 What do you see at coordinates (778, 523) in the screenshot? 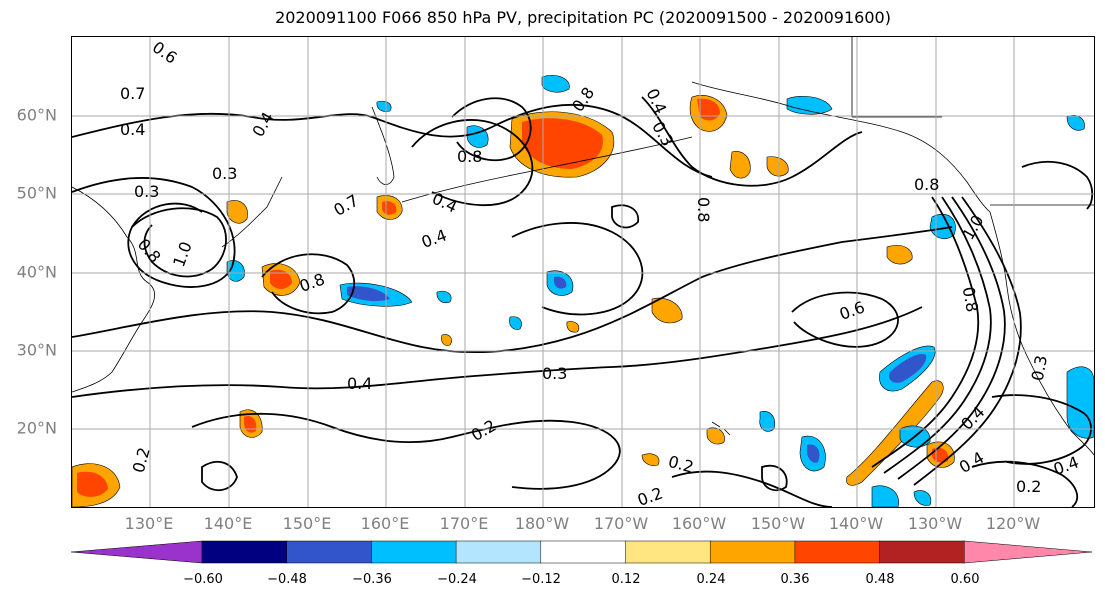
I see `lon-label-150w: 150°W` at bounding box center [778, 523].